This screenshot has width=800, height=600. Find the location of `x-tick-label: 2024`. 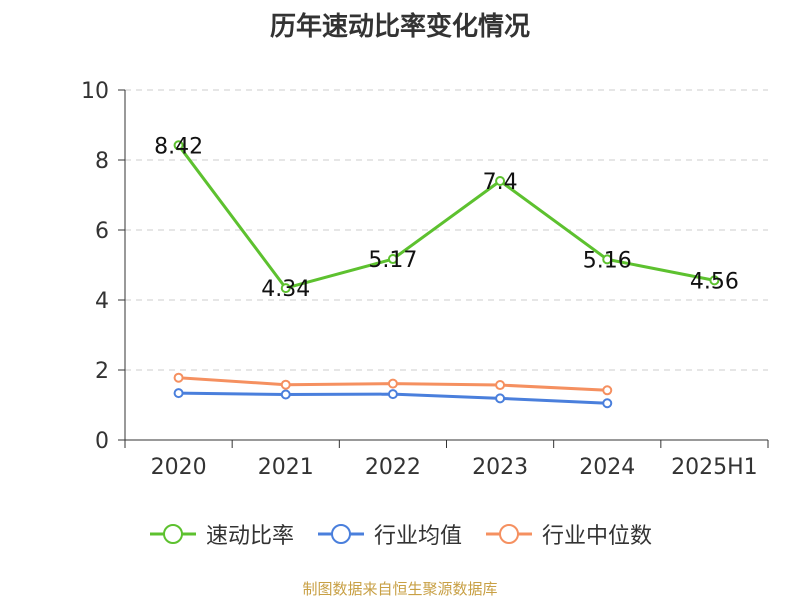

x-tick-label: 2024 is located at coordinates (607, 467).